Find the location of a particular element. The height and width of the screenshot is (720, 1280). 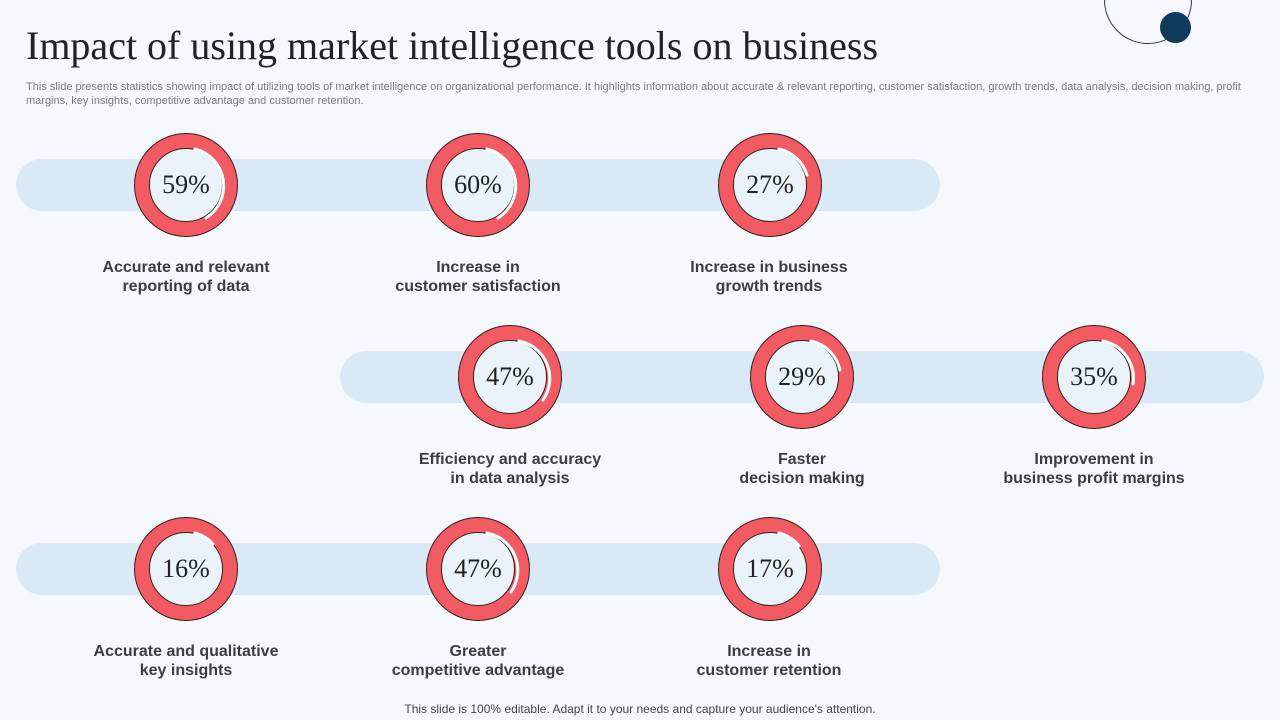

metric-label: Improvement in business profit margins is located at coordinates (1094, 469).